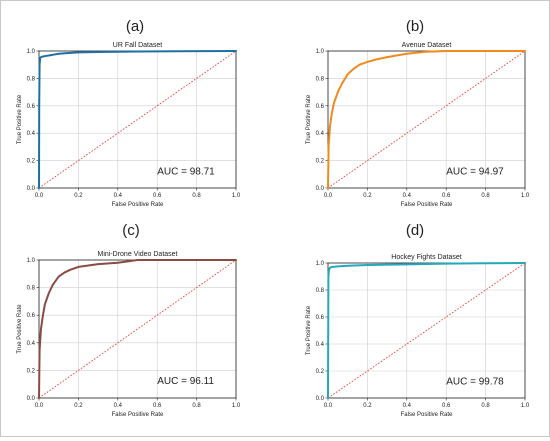 The width and height of the screenshot is (550, 441). What do you see at coordinates (415, 26) in the screenshot?
I see `panel-label: (b)` at bounding box center [415, 26].